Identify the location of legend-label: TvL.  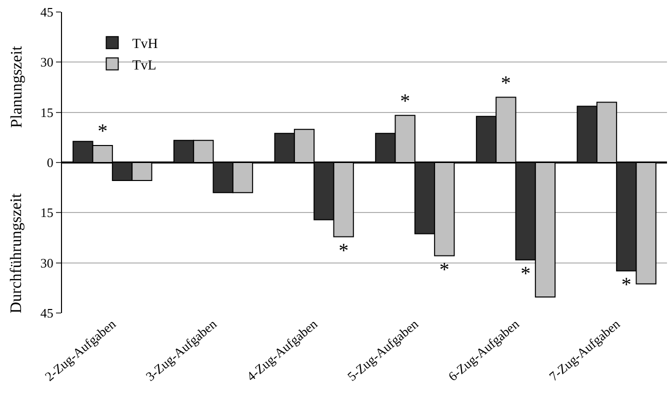
(144, 66).